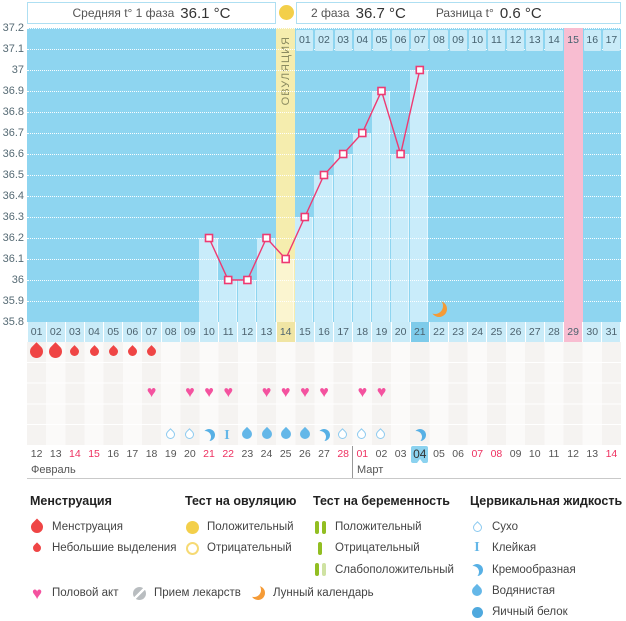 The height and width of the screenshot is (621, 626). I want to click on date-cell: 18, so click(151, 454).